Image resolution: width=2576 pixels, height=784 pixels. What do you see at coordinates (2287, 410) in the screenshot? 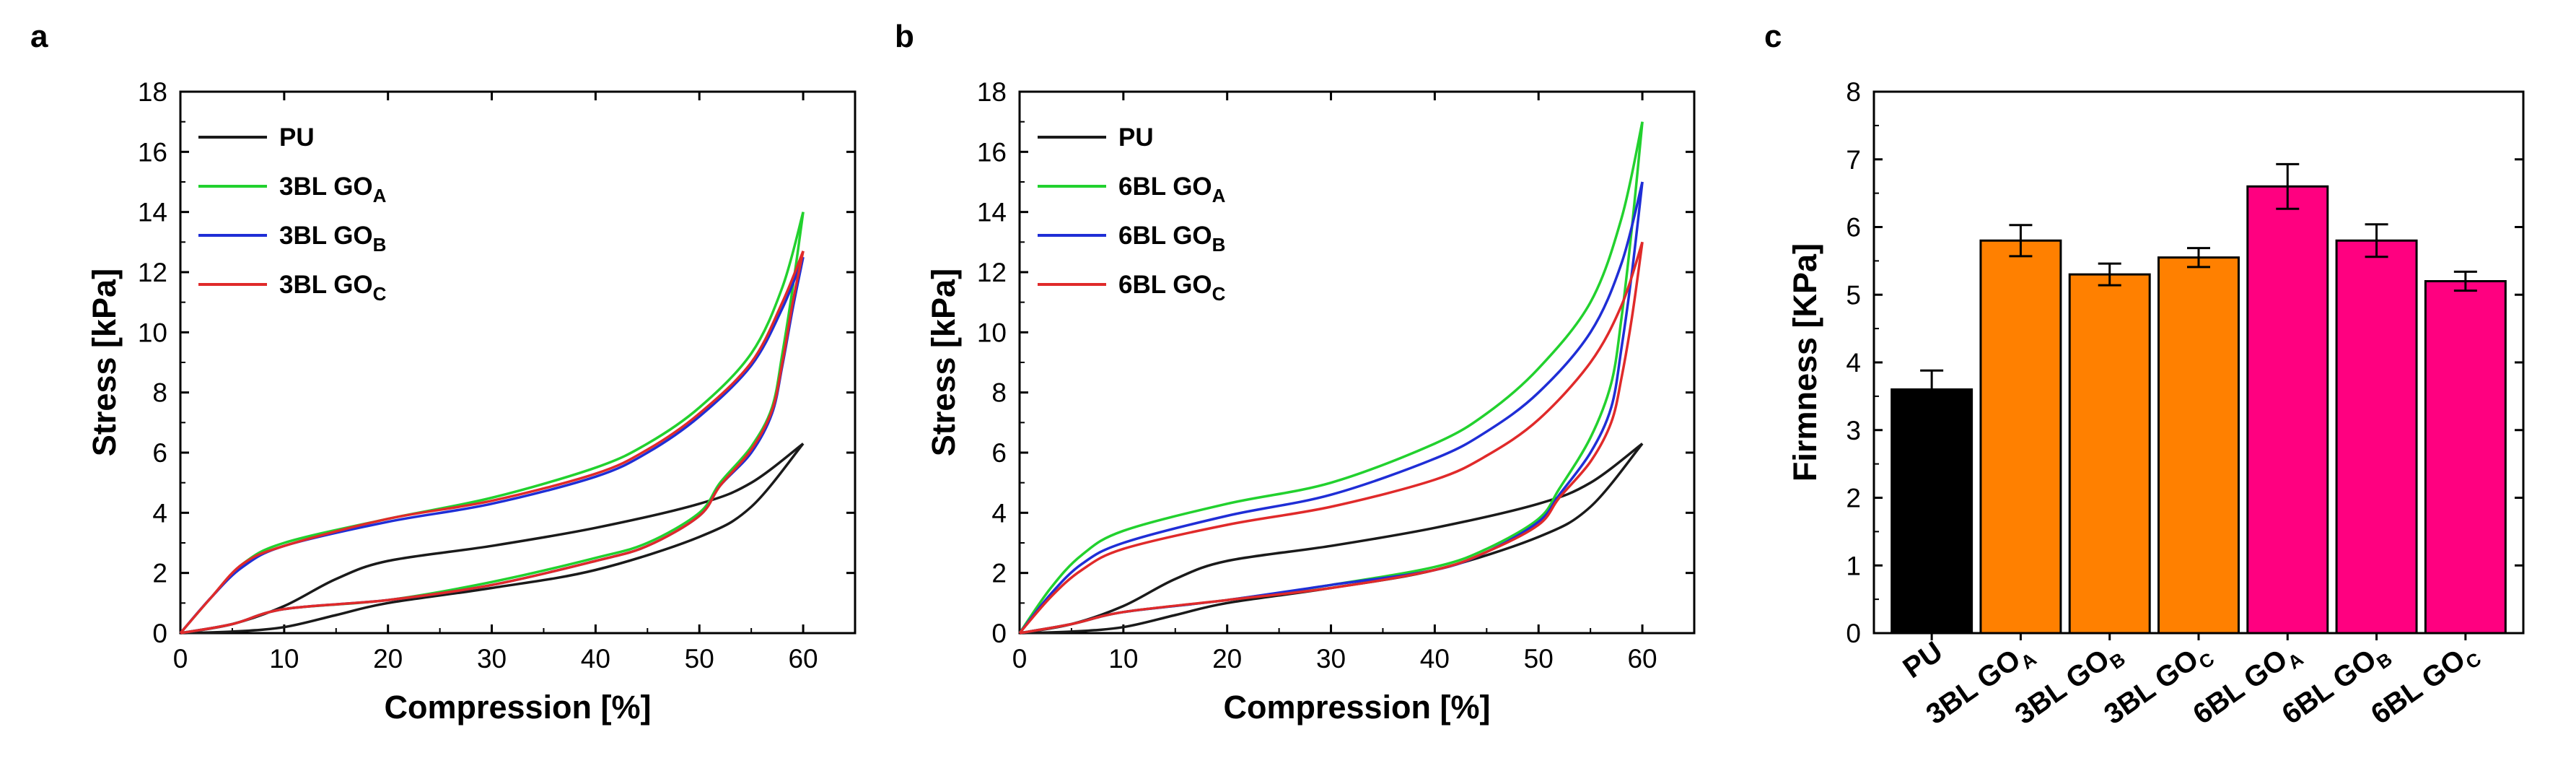
I see `chart-c-bar-6bl-goa` at bounding box center [2287, 410].